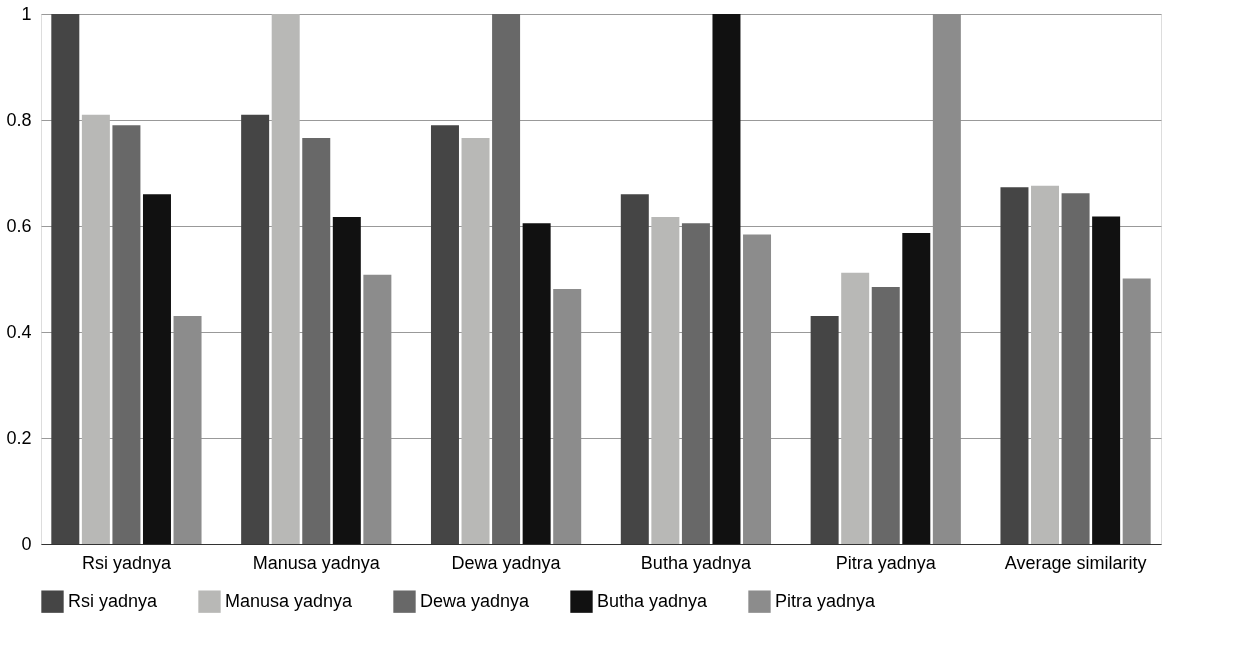 This screenshot has width=1252, height=669. What do you see at coordinates (289, 600) in the screenshot?
I see `legend-label: Manusa yadnya` at bounding box center [289, 600].